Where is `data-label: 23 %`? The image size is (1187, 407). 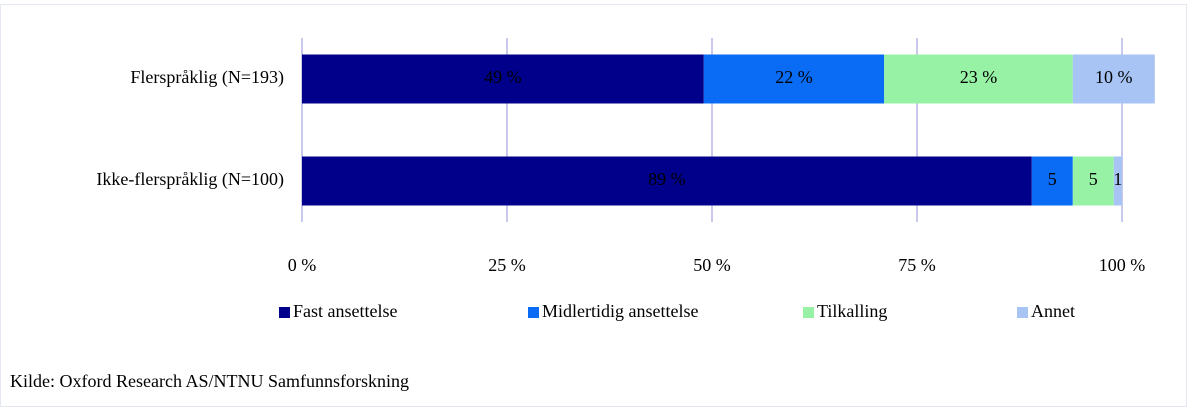
data-label: 23 % is located at coordinates (979, 77).